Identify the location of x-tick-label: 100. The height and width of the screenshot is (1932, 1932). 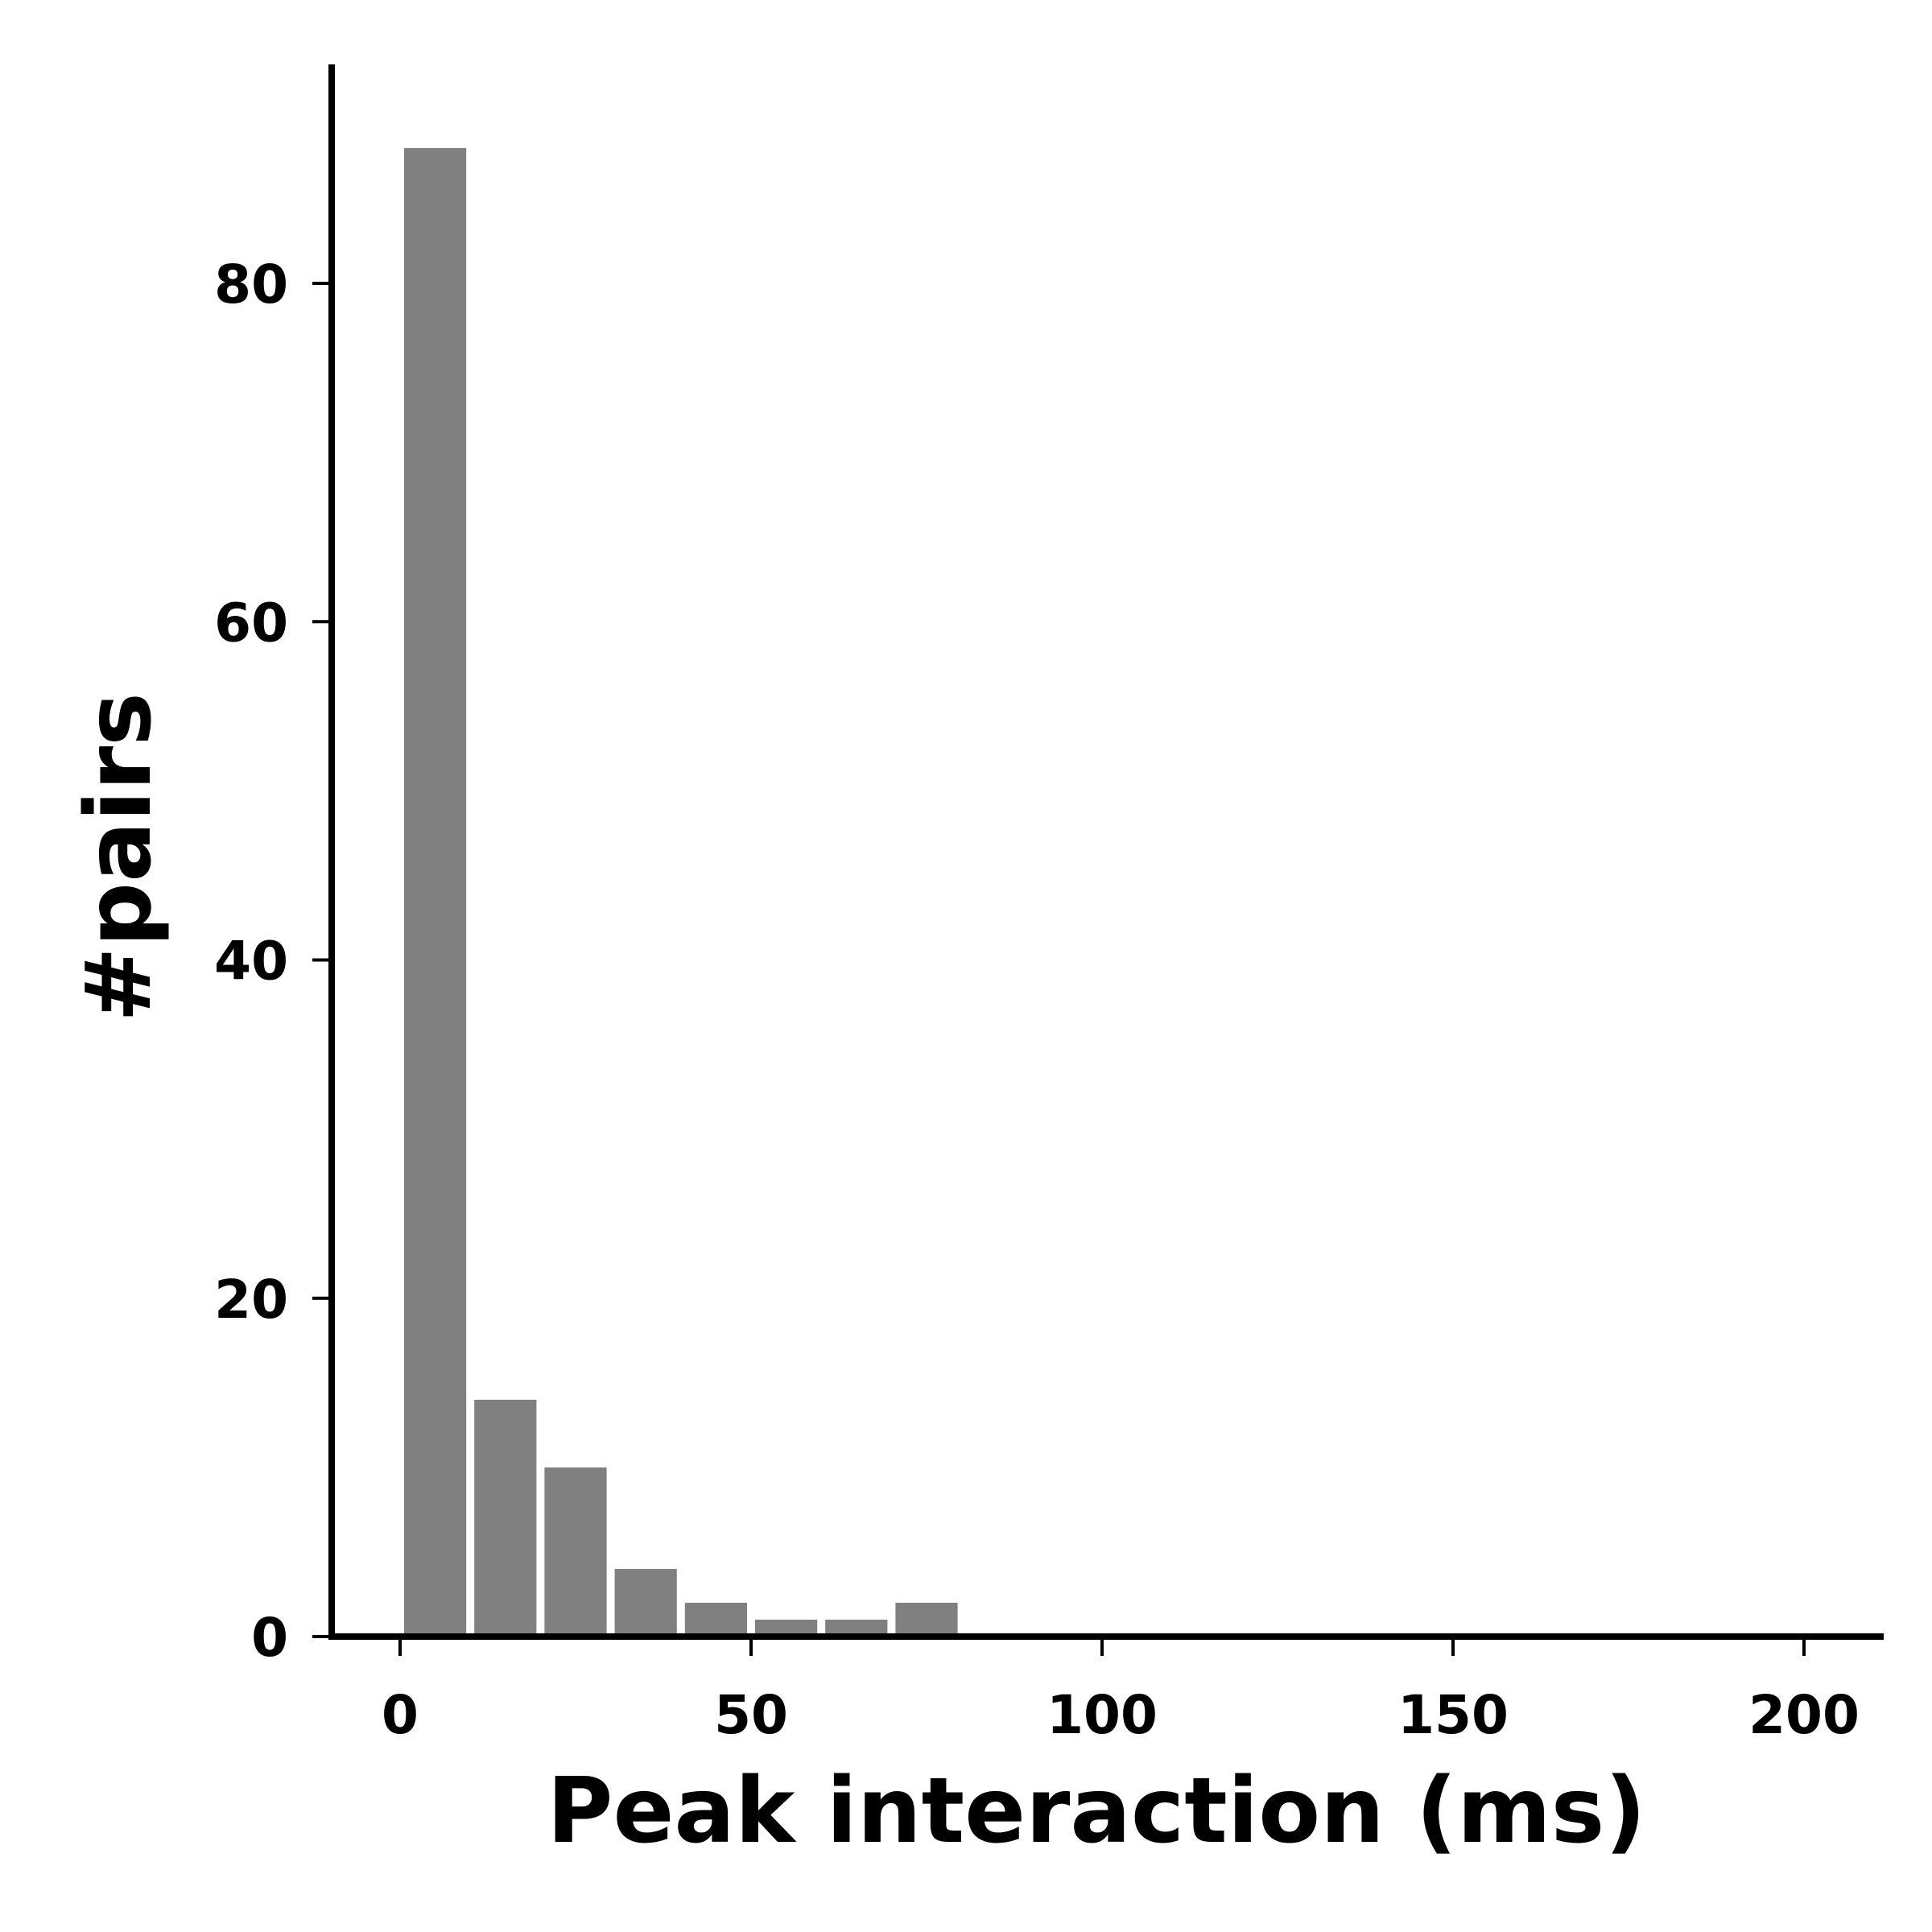
(1102, 1715).